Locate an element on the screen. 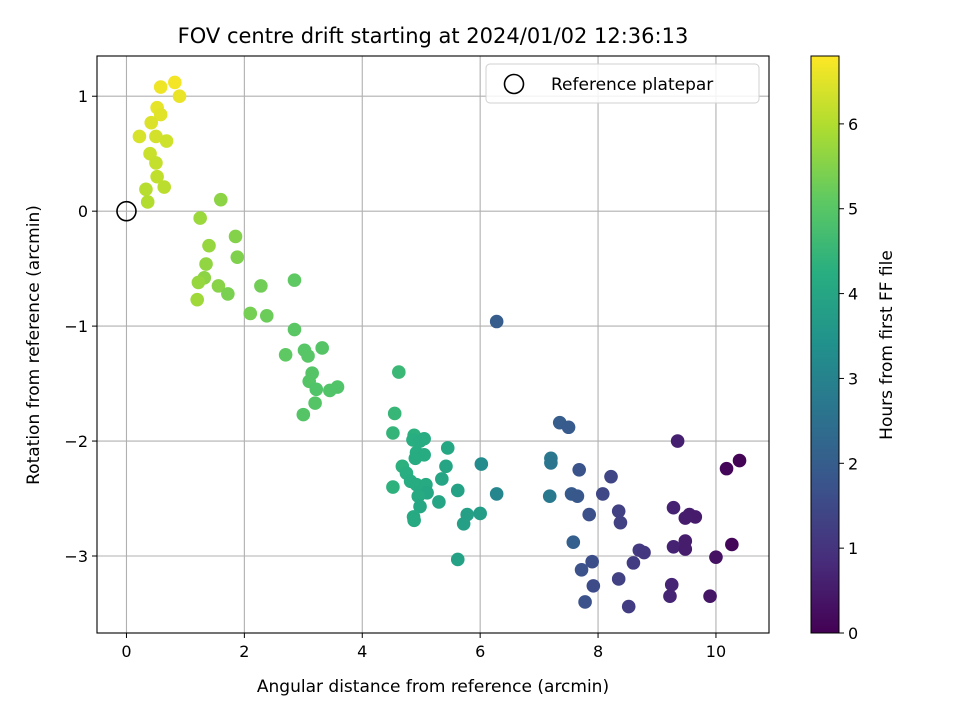 This screenshot has width=960, height=720. y-axis-ticks: −3 −2 −1 0 1 is located at coordinates (80, 326).